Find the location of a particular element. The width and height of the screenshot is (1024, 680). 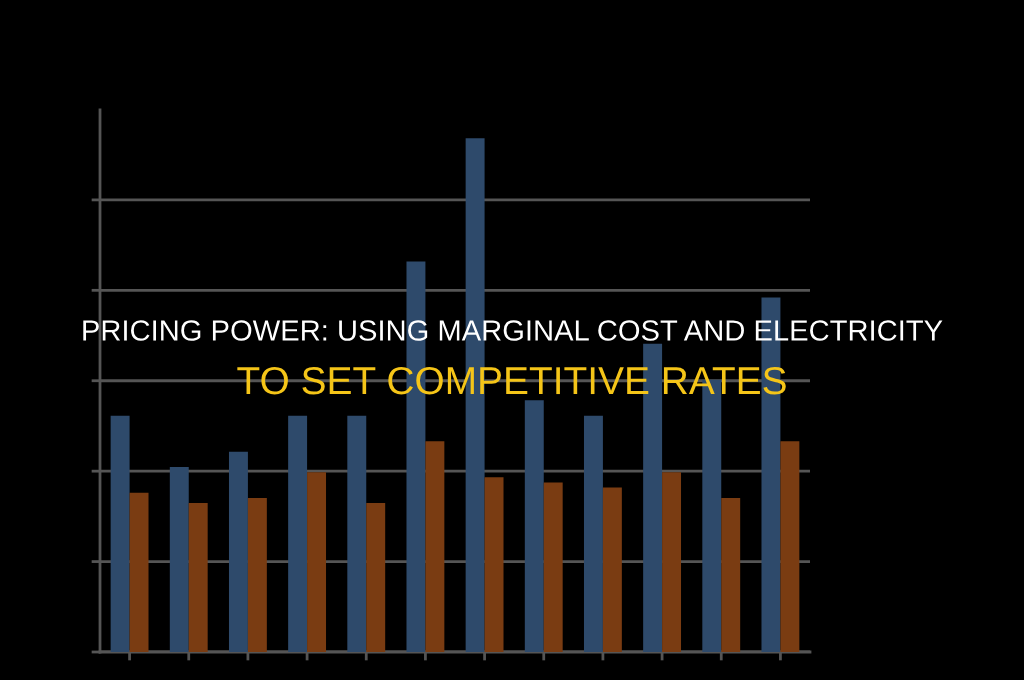

text: TO SET COMPETITIVE RATES is located at coordinates (511, 380).